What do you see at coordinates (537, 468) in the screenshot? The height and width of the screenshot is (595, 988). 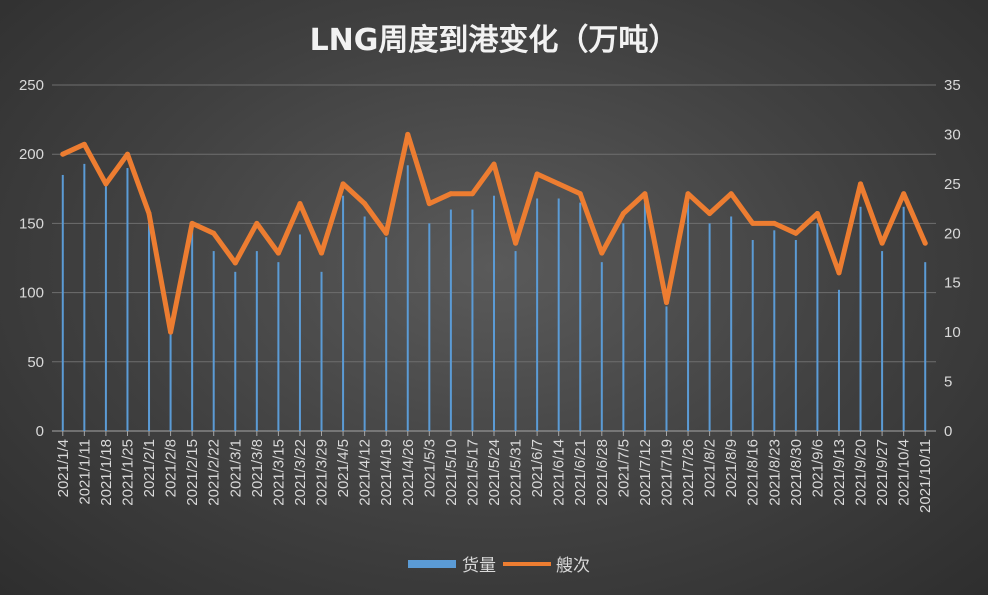 I see `x-tick-label: 2021/6/7` at bounding box center [537, 468].